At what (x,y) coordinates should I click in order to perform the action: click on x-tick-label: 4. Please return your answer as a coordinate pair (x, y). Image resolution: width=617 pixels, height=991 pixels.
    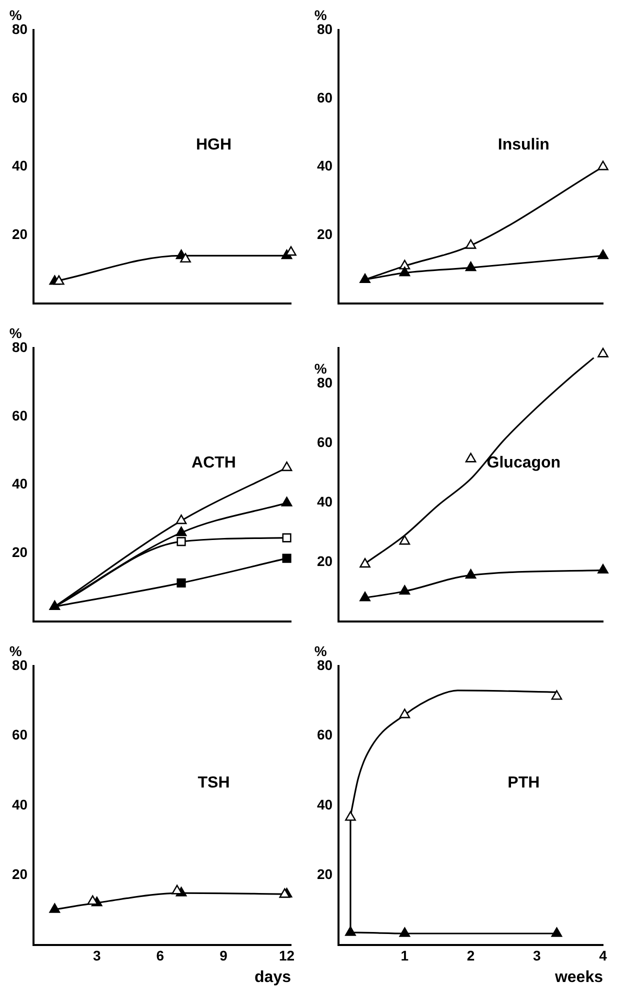
    Looking at the image, I should click on (603, 955).